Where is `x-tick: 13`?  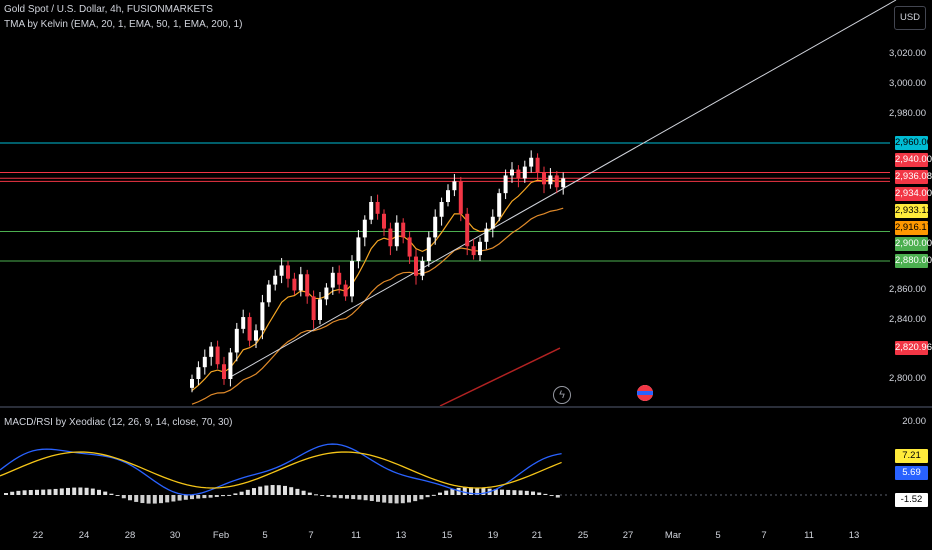 x-tick: 13 is located at coordinates (854, 535).